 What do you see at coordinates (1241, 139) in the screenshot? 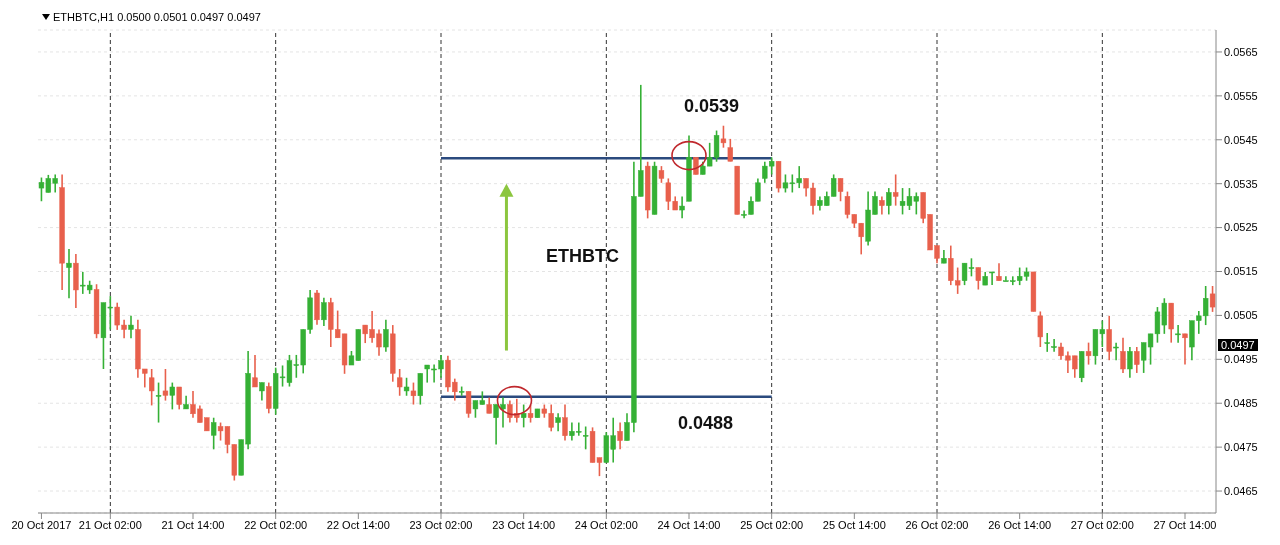
I see `y-tick-label: 0.0545` at bounding box center [1241, 139].